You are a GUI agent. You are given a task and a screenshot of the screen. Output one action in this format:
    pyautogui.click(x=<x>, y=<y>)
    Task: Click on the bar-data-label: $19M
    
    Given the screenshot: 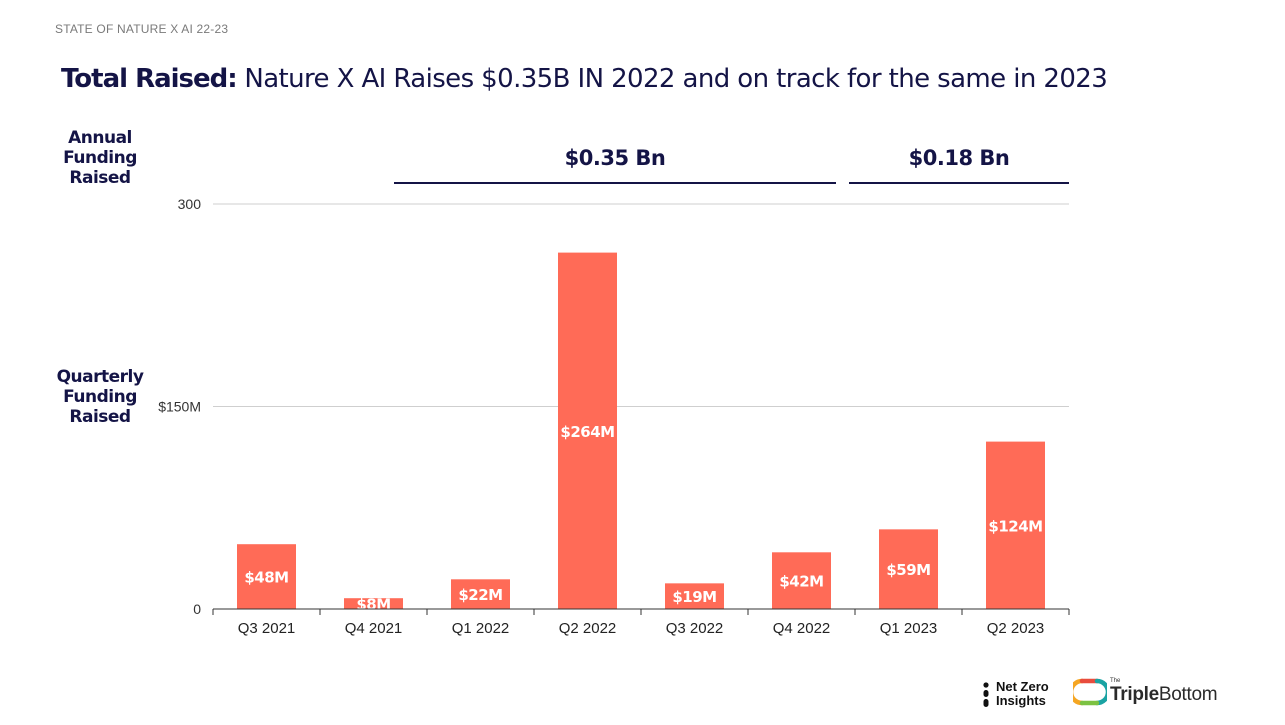 What is the action you would take?
    pyautogui.click(x=694, y=597)
    